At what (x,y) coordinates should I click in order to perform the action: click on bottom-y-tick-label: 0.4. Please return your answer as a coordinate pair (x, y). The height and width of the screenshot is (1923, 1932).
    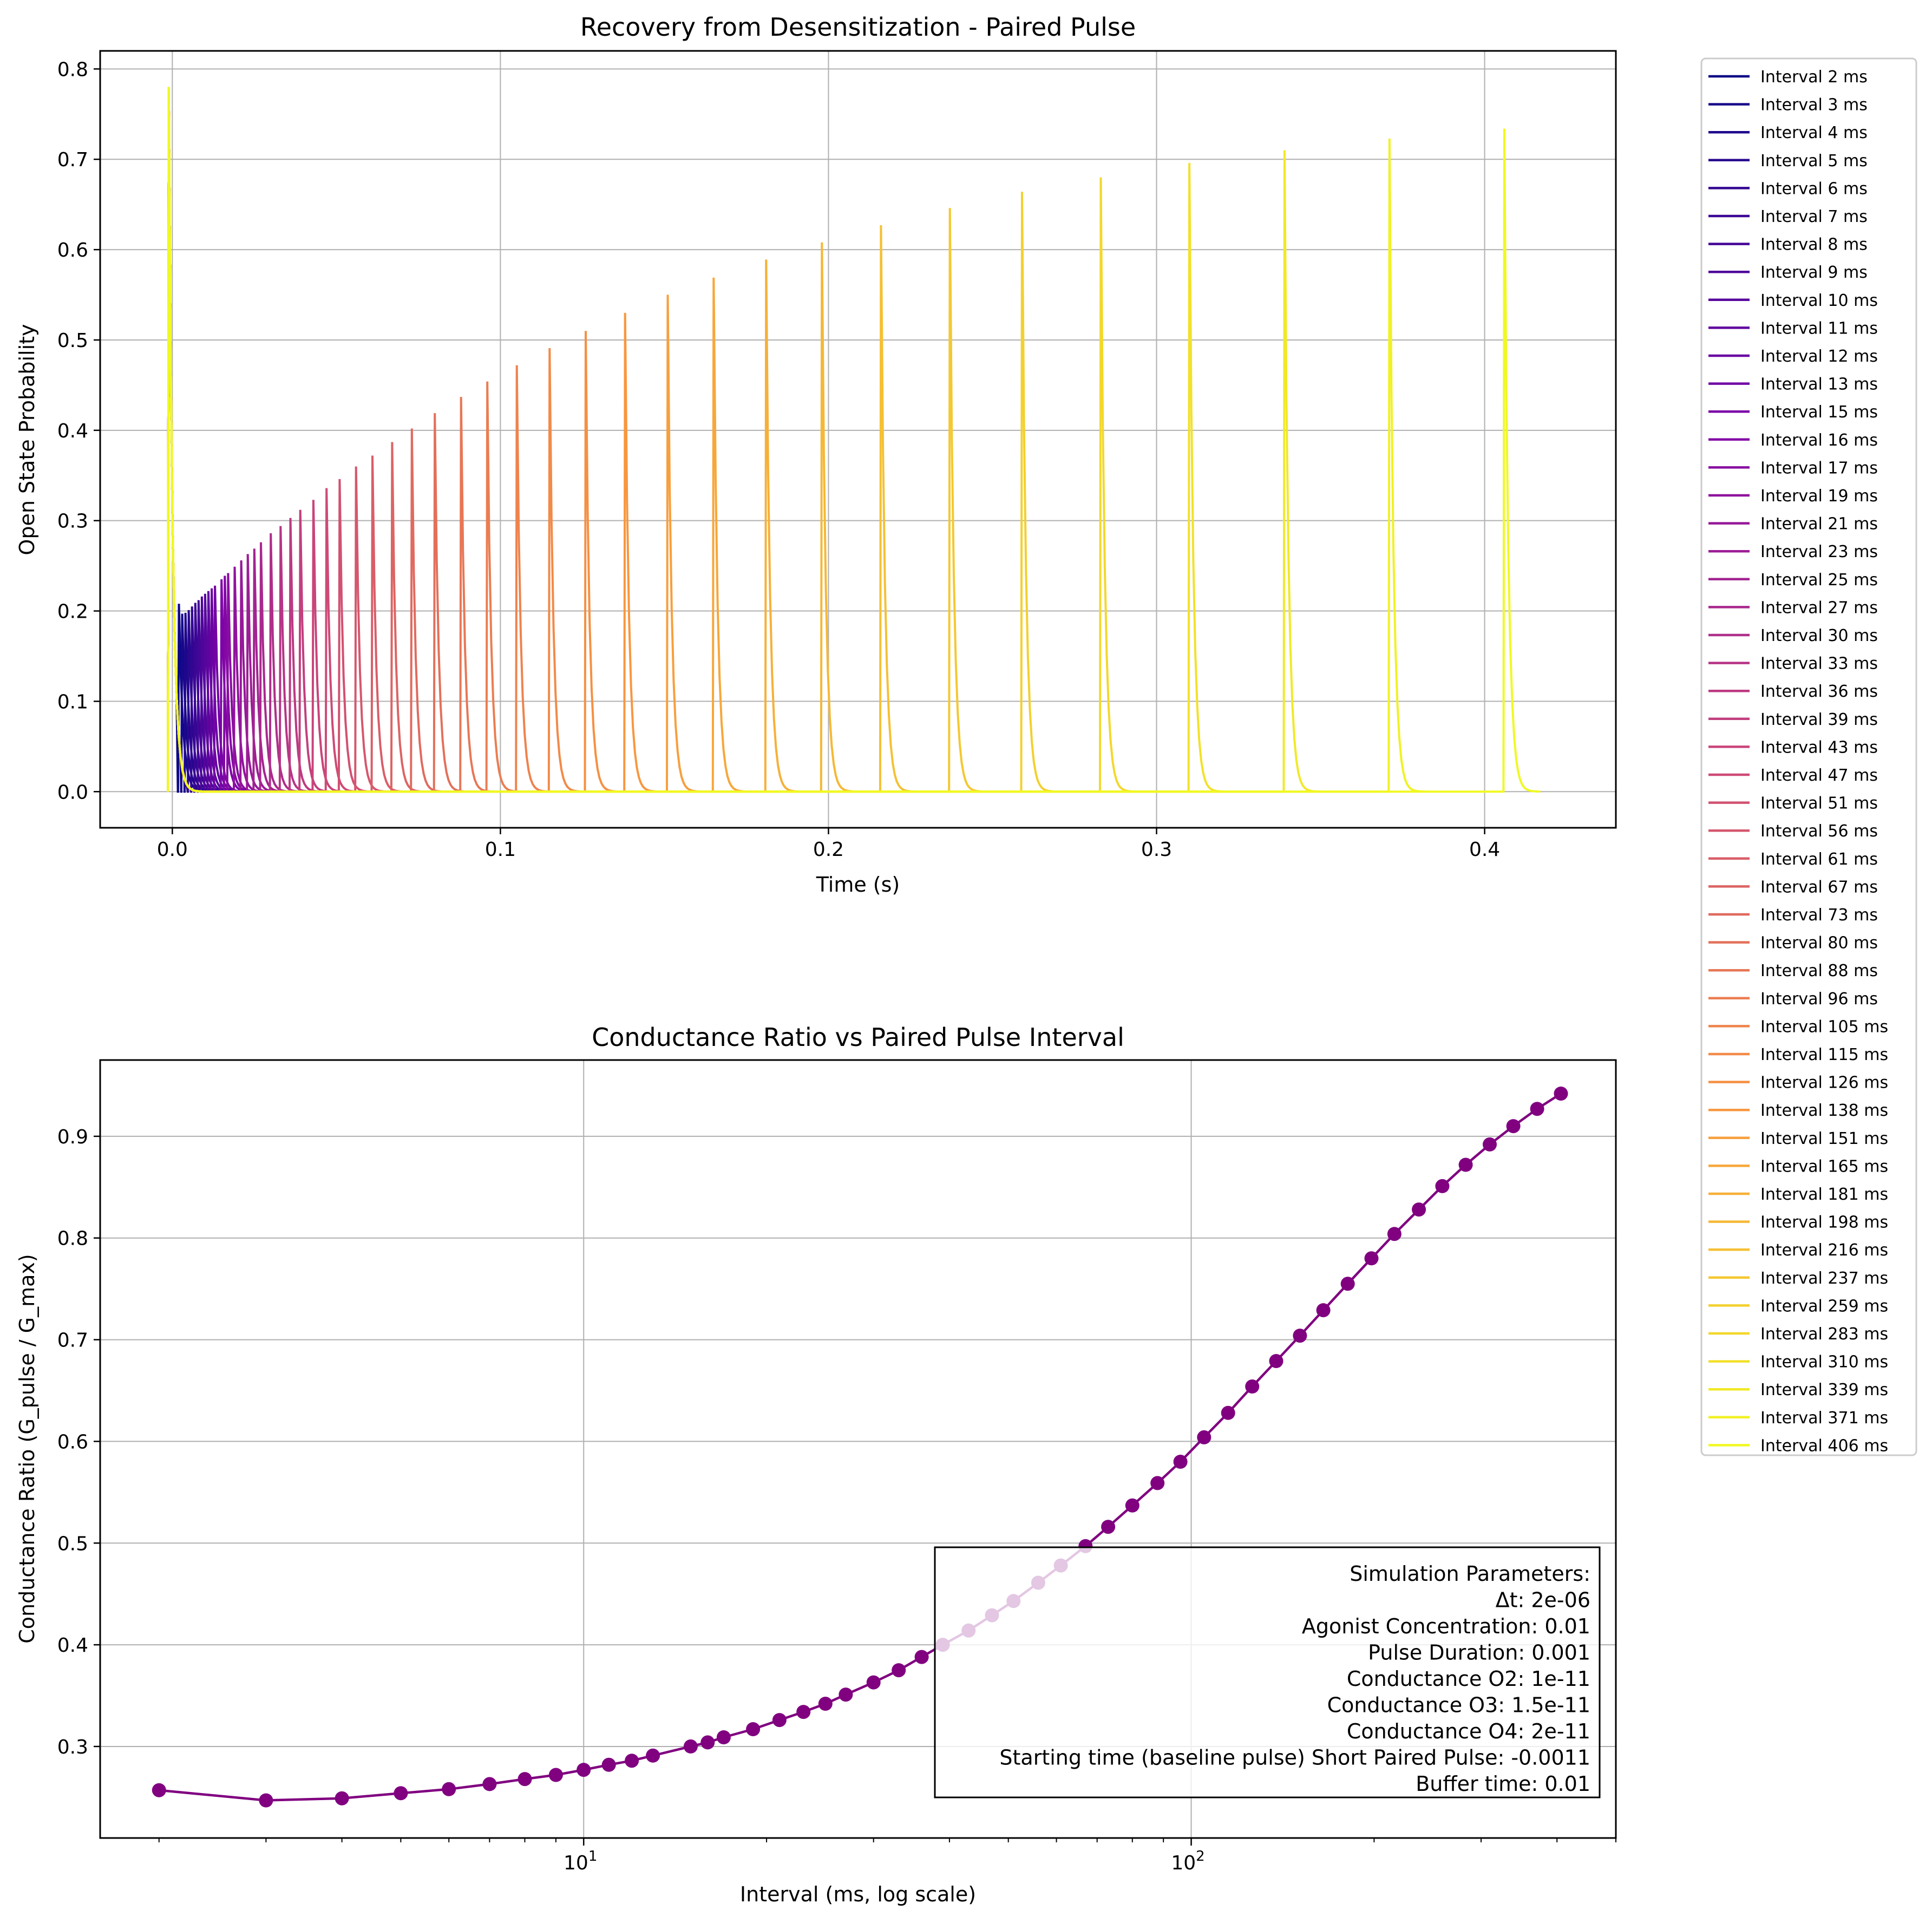
    Looking at the image, I should click on (72, 1645).